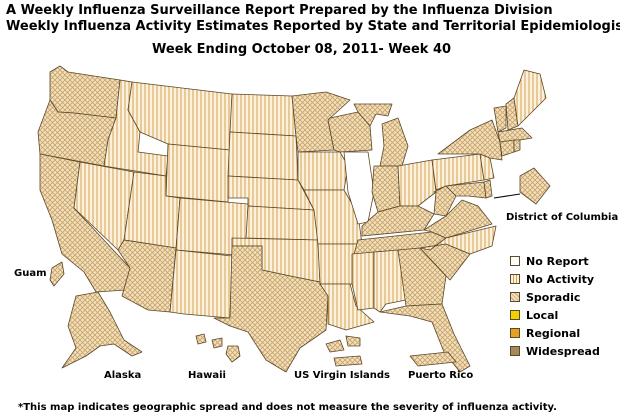 This screenshot has width=620, height=420. I want to click on legend-swatch-widespread, so click(515, 351).